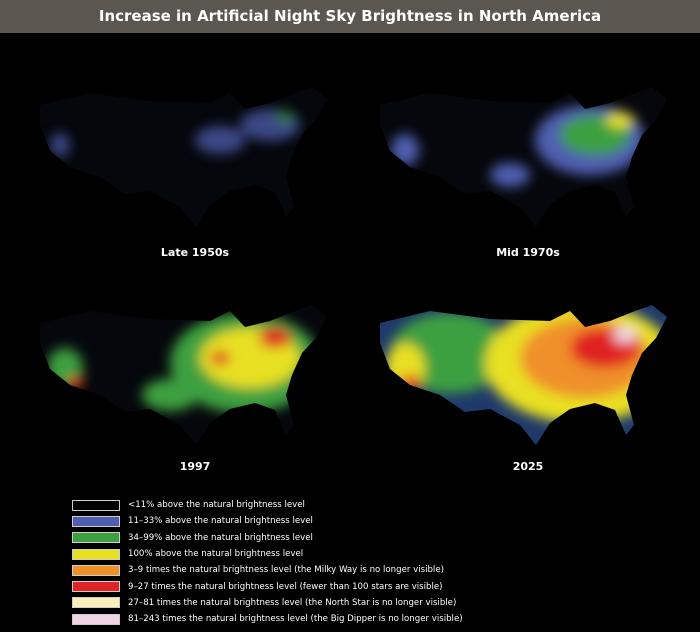 The width and height of the screenshot is (700, 632). I want to click on legend-row: <11% above the natural brightness level, so click(267, 505).